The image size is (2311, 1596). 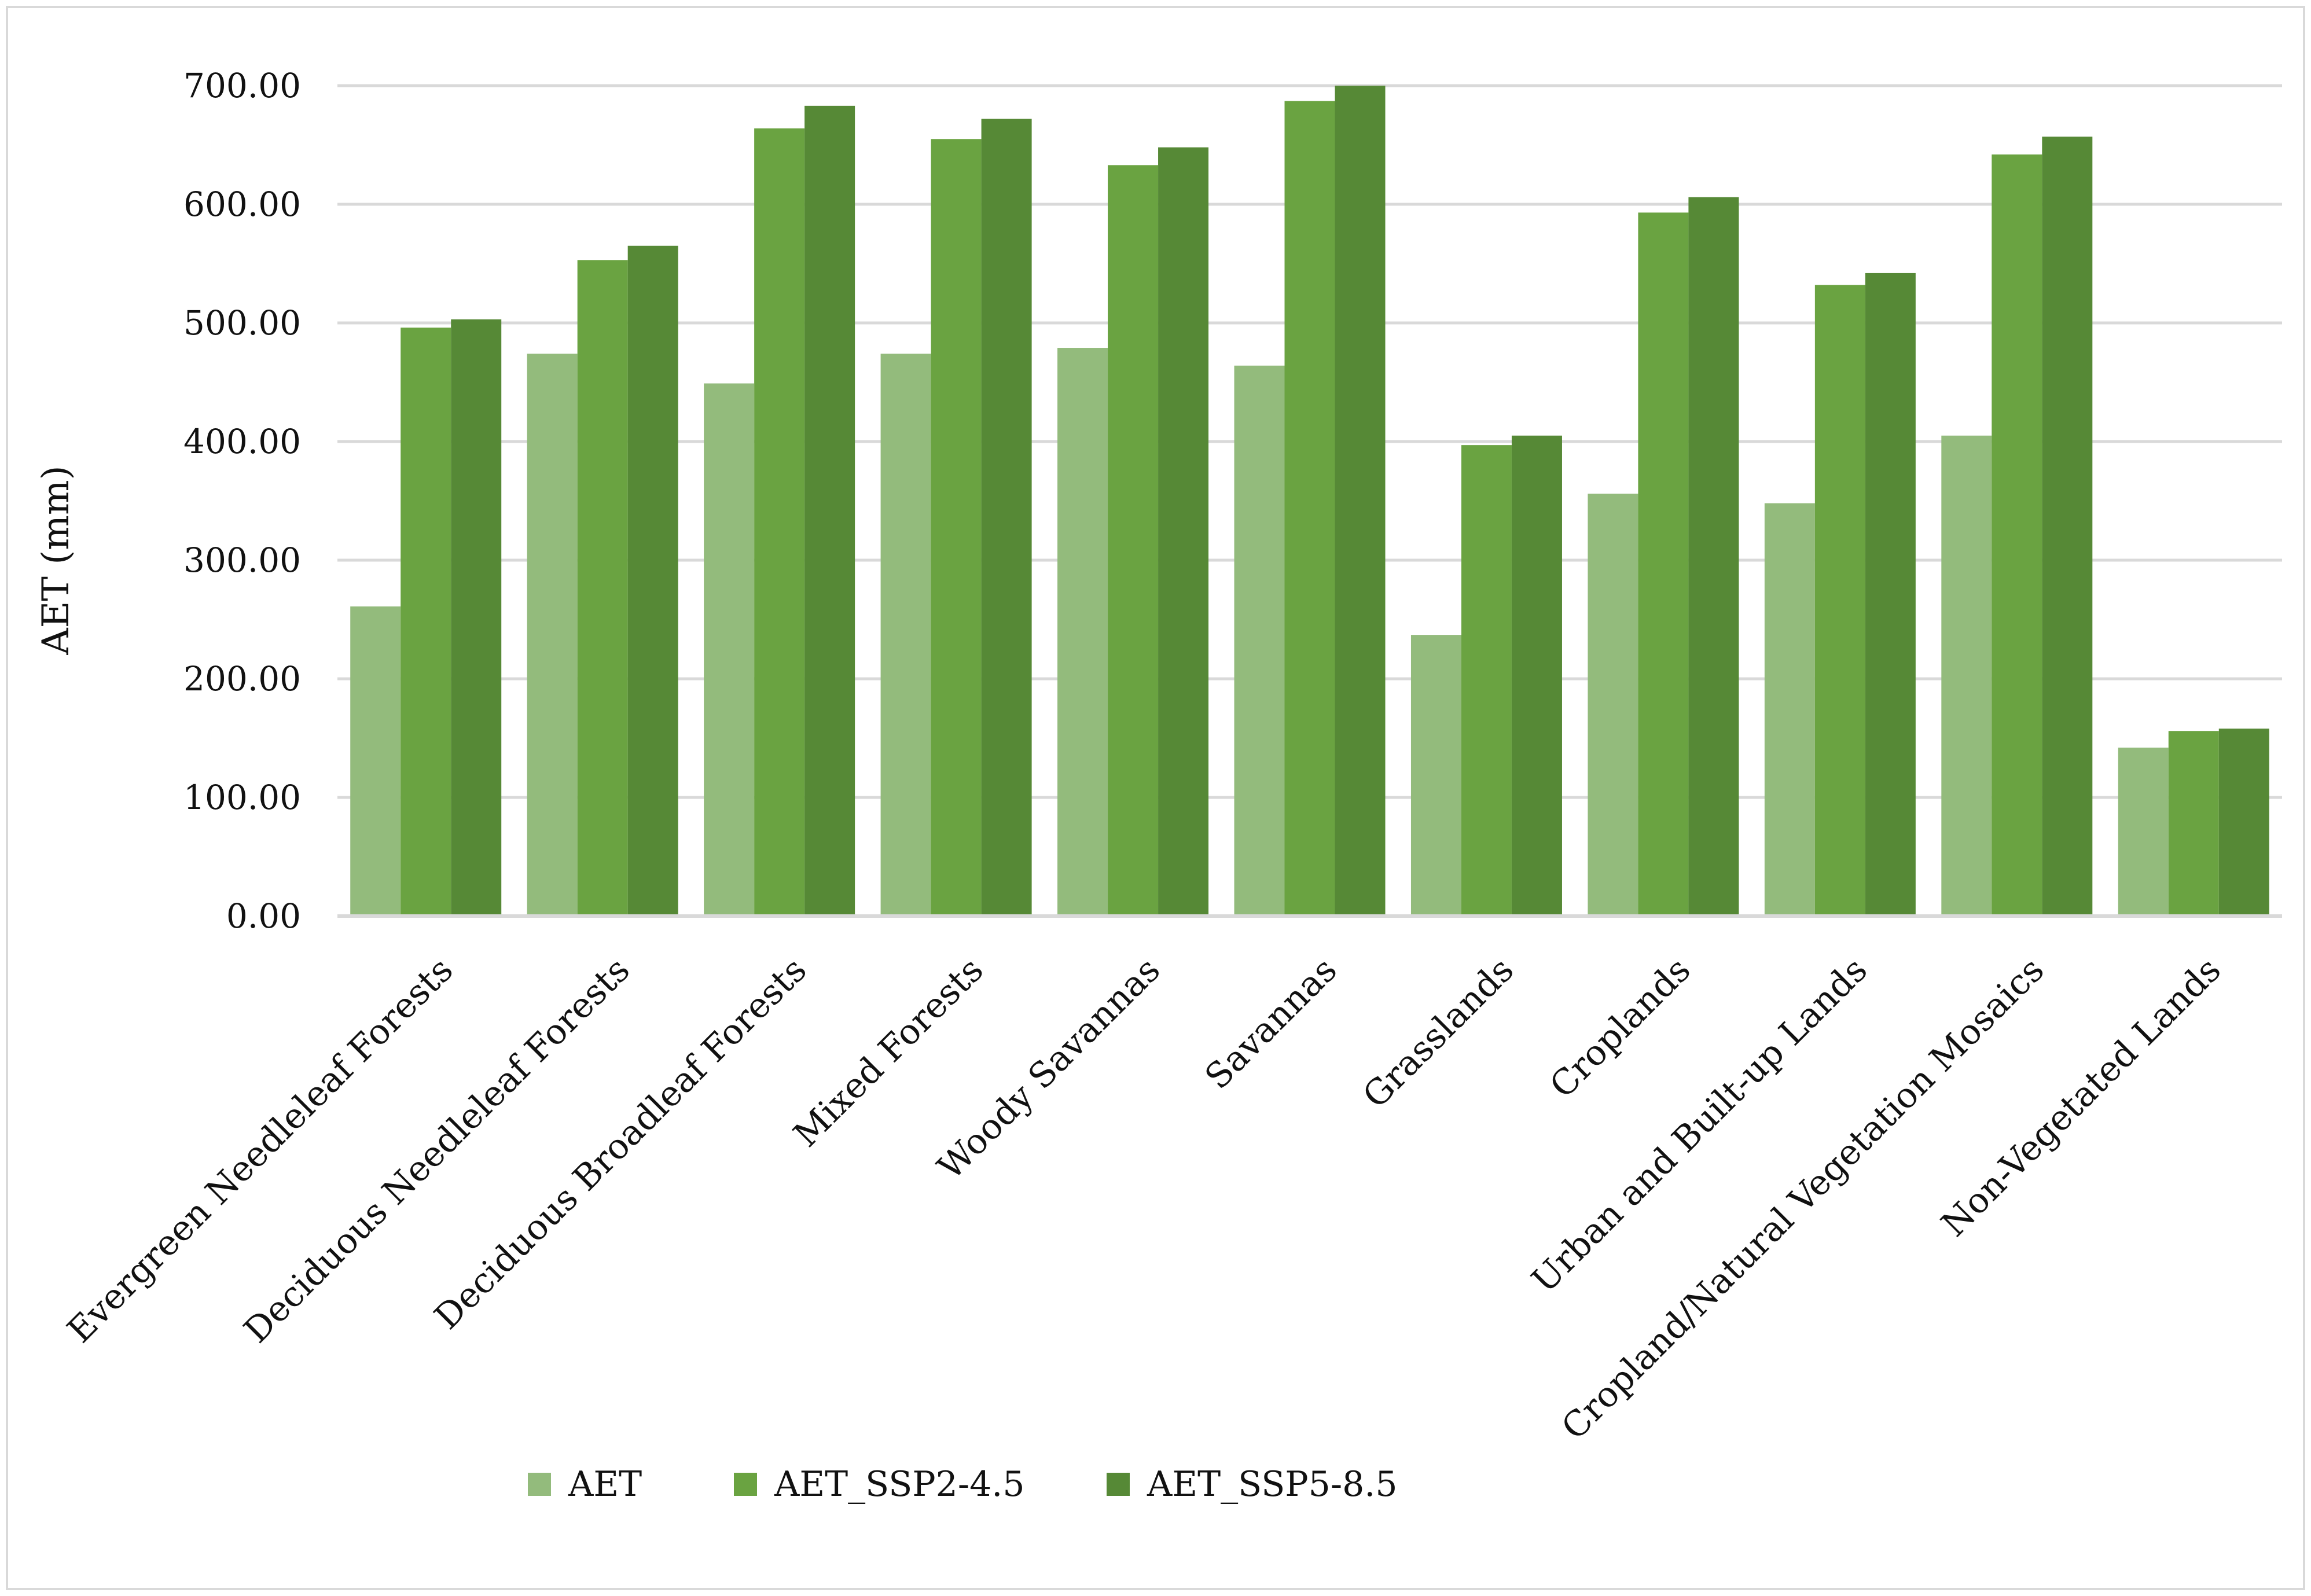 I want to click on category-label: Savannas, so click(x=1271, y=1023).